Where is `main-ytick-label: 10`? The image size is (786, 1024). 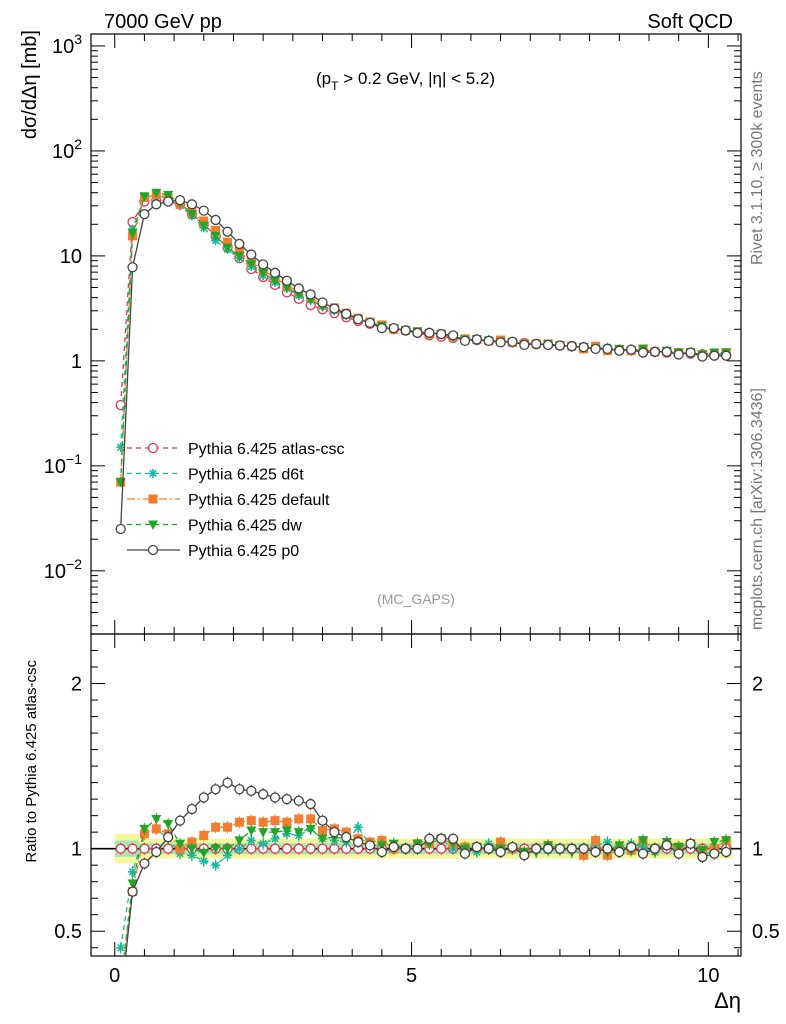
main-ytick-label: 10 is located at coordinates (71, 257).